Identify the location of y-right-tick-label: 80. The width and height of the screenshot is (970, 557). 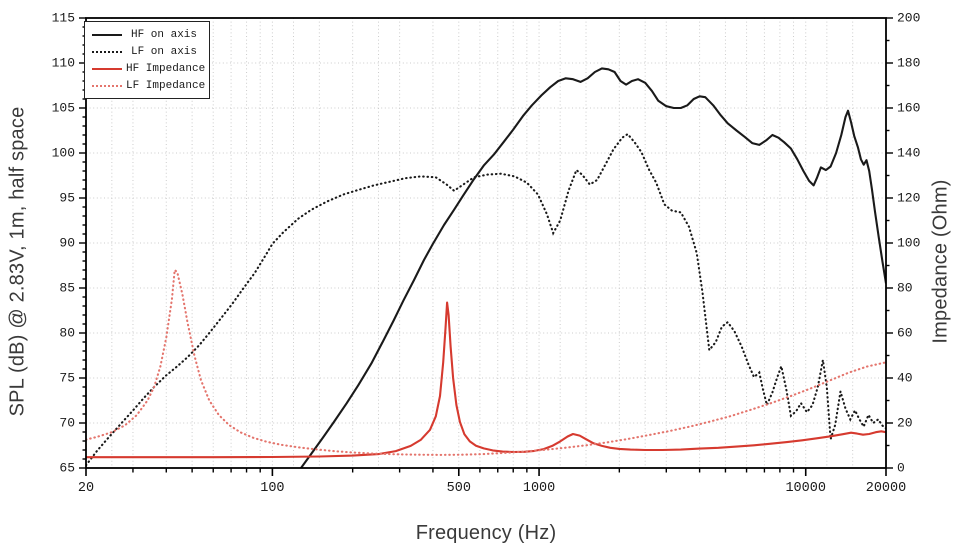
(905, 288).